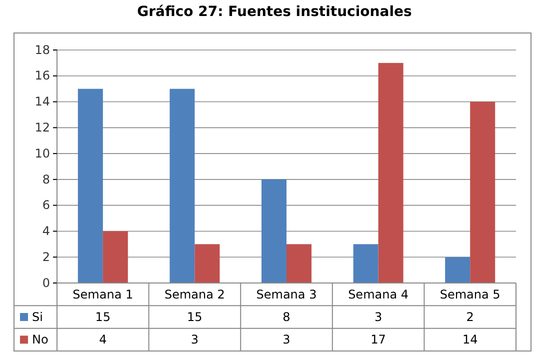  I want to click on y-tick-label: 14, so click(42, 101).